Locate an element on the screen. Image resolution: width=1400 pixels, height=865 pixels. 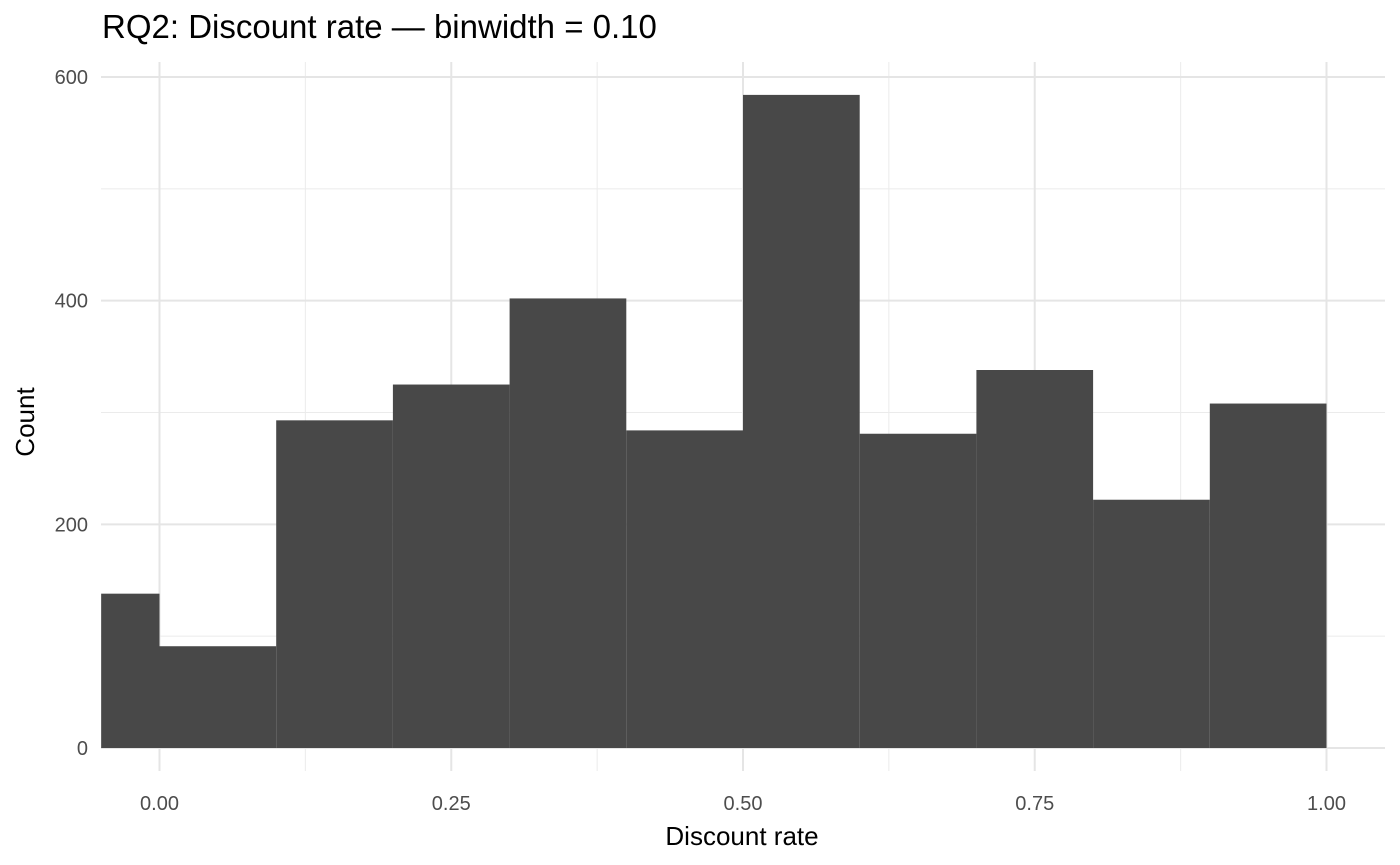
x-tick-label: 0.50 is located at coordinates (743, 804).